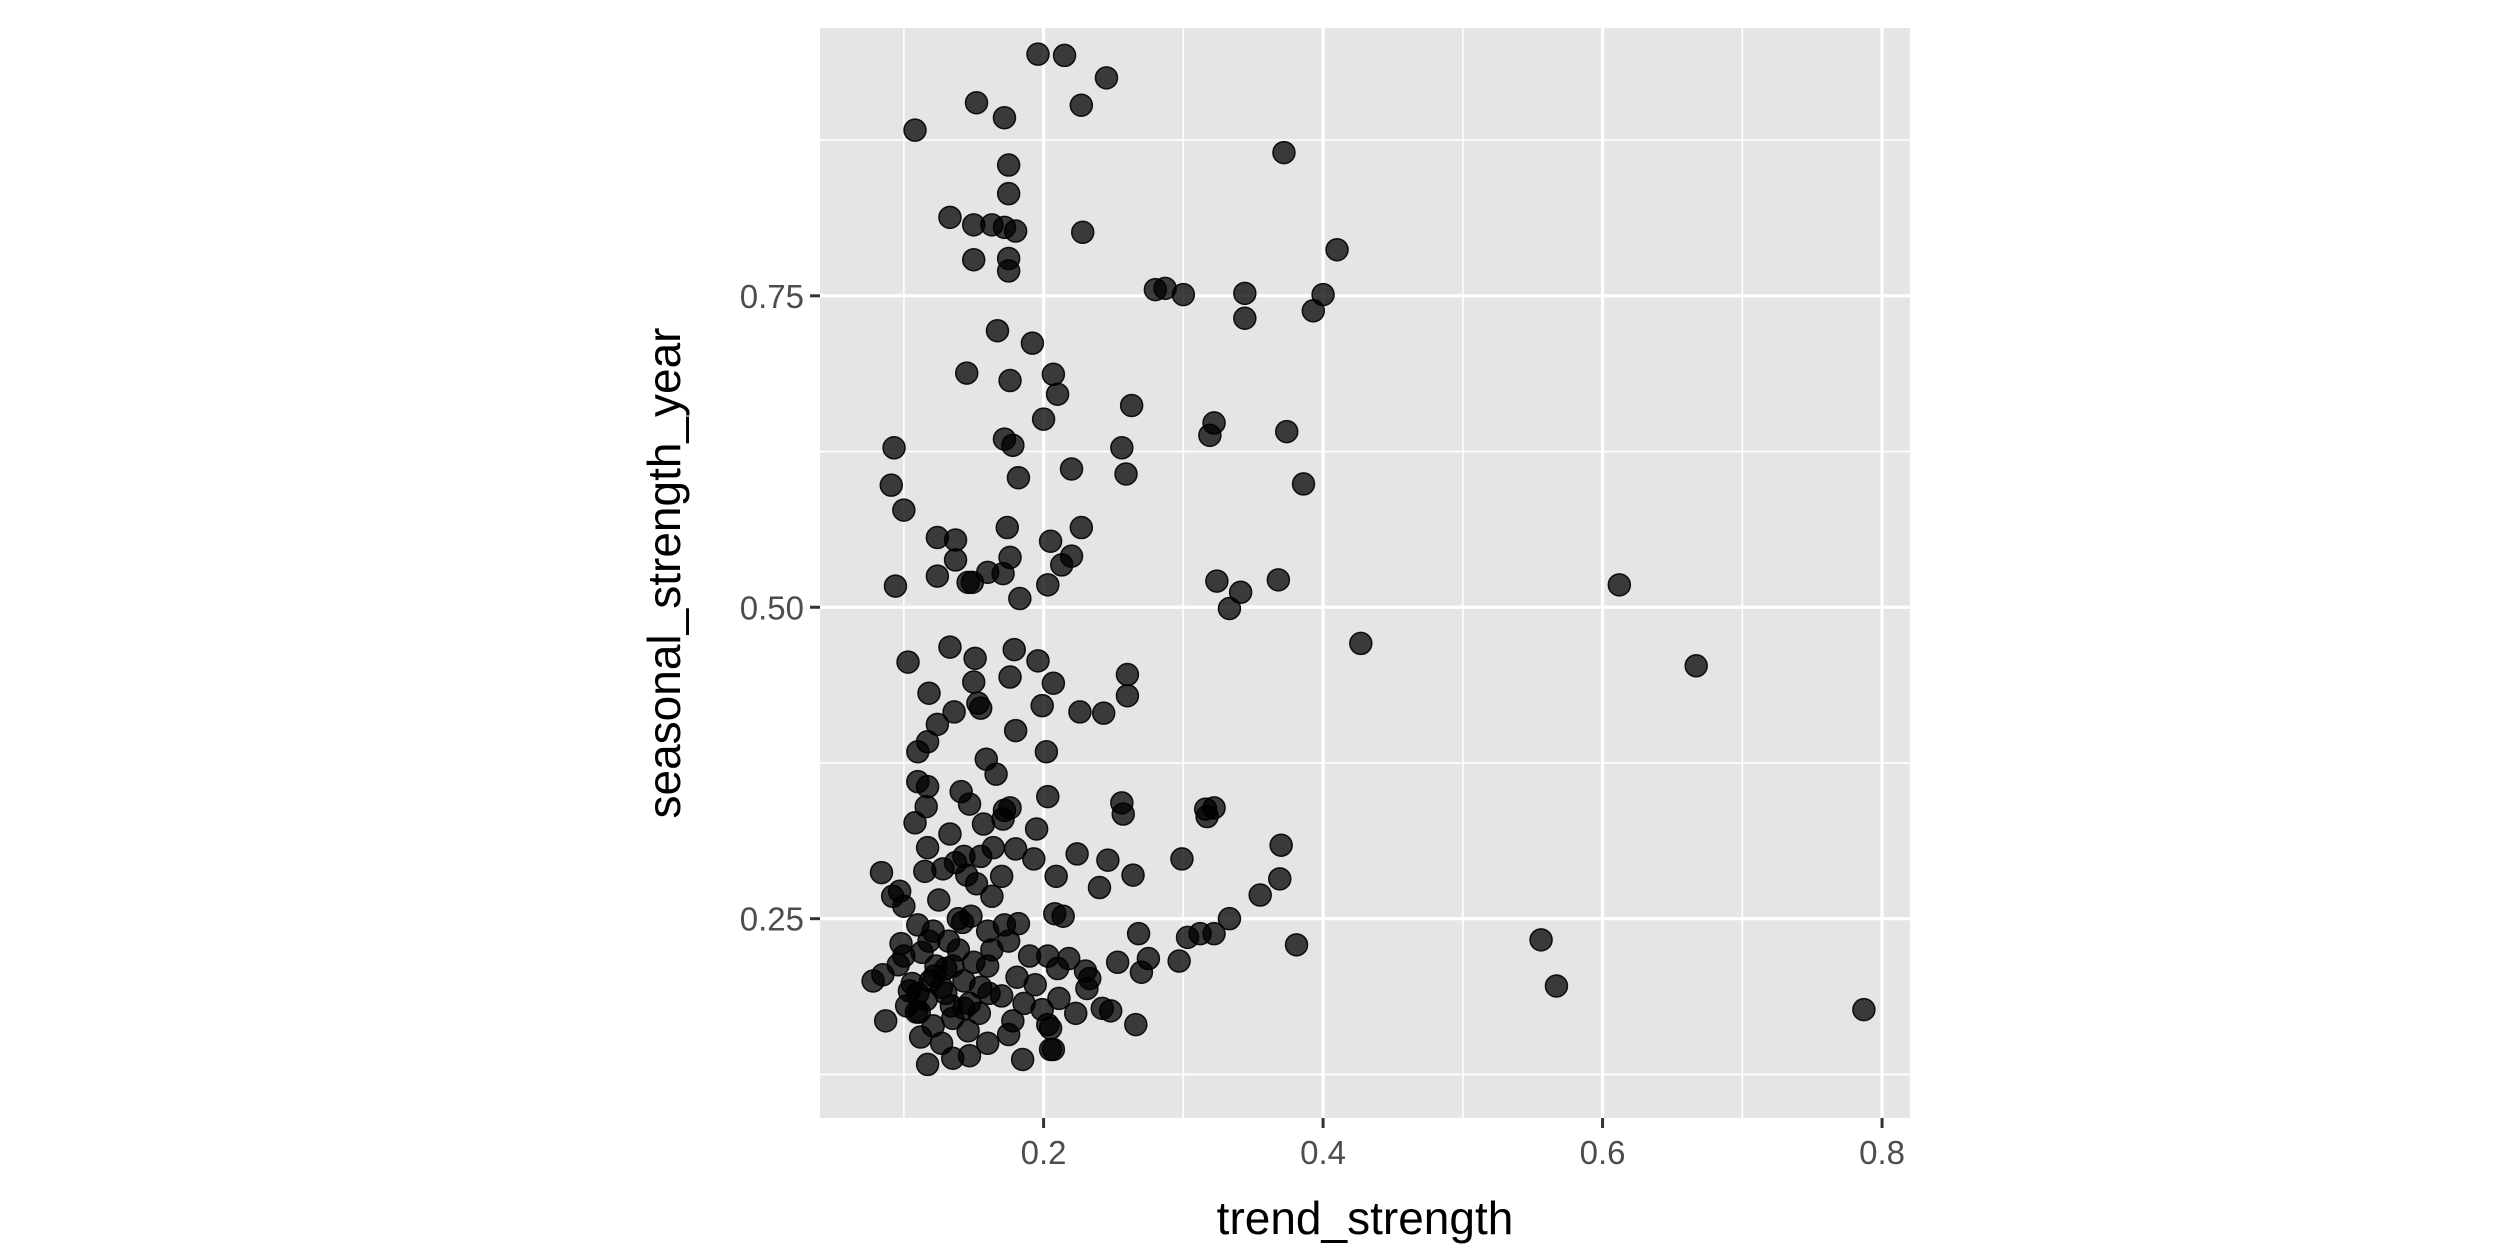  I want to click on y-axis-ticks: 0.25 0.50 0.75, so click(780, 608).